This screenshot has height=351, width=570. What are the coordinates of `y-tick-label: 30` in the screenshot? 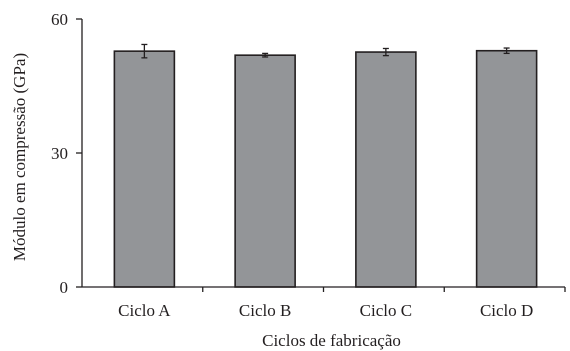 It's located at (59, 153).